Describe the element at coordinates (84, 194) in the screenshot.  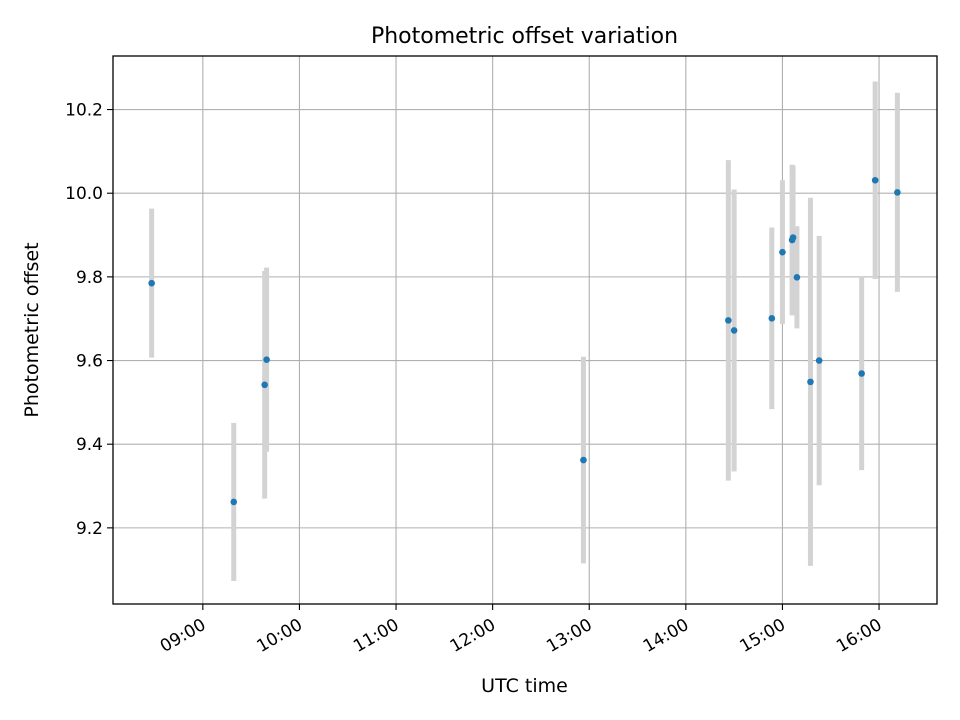
I see `y-tick-label: 10.0` at that location.